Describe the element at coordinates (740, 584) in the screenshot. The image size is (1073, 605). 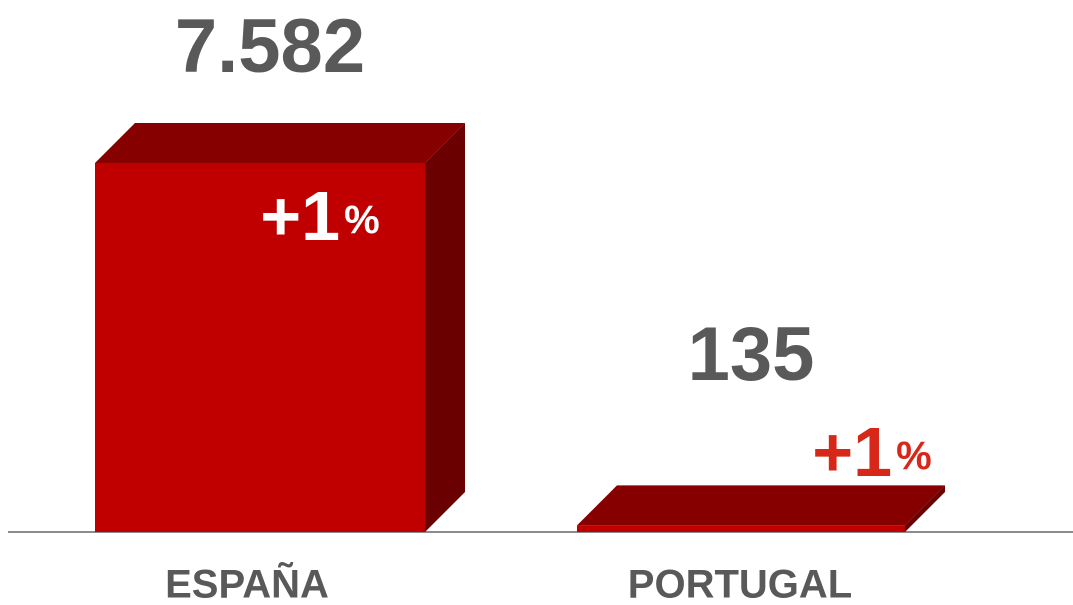
I see `category-label: PORTUGAL` at that location.